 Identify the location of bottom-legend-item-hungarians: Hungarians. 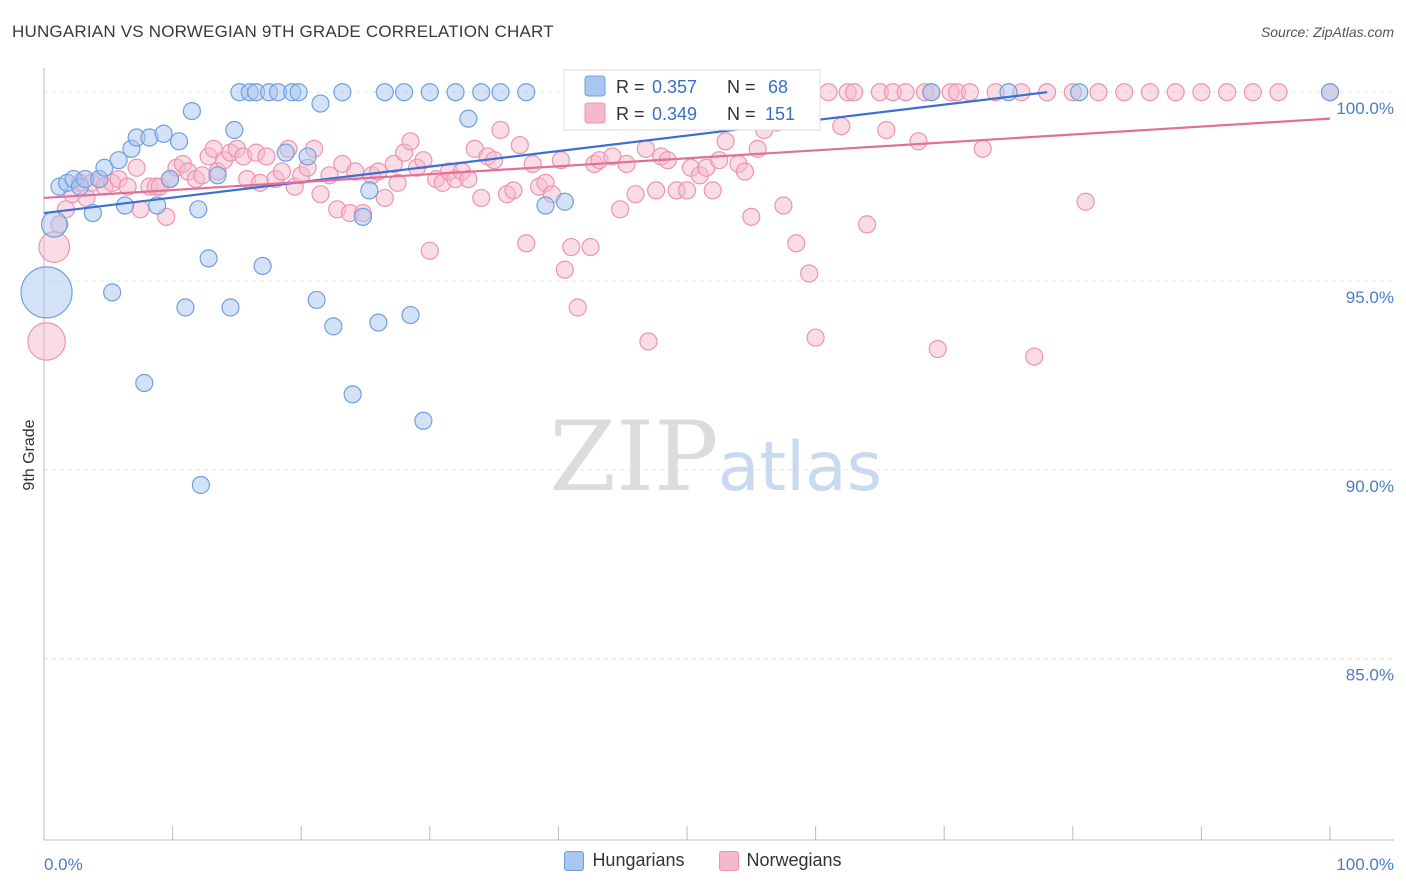
(624, 860).